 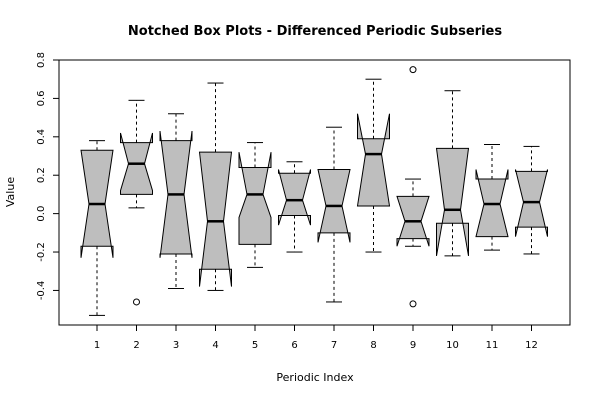 I want to click on y-tick-label: 0.0, so click(x=41, y=214).